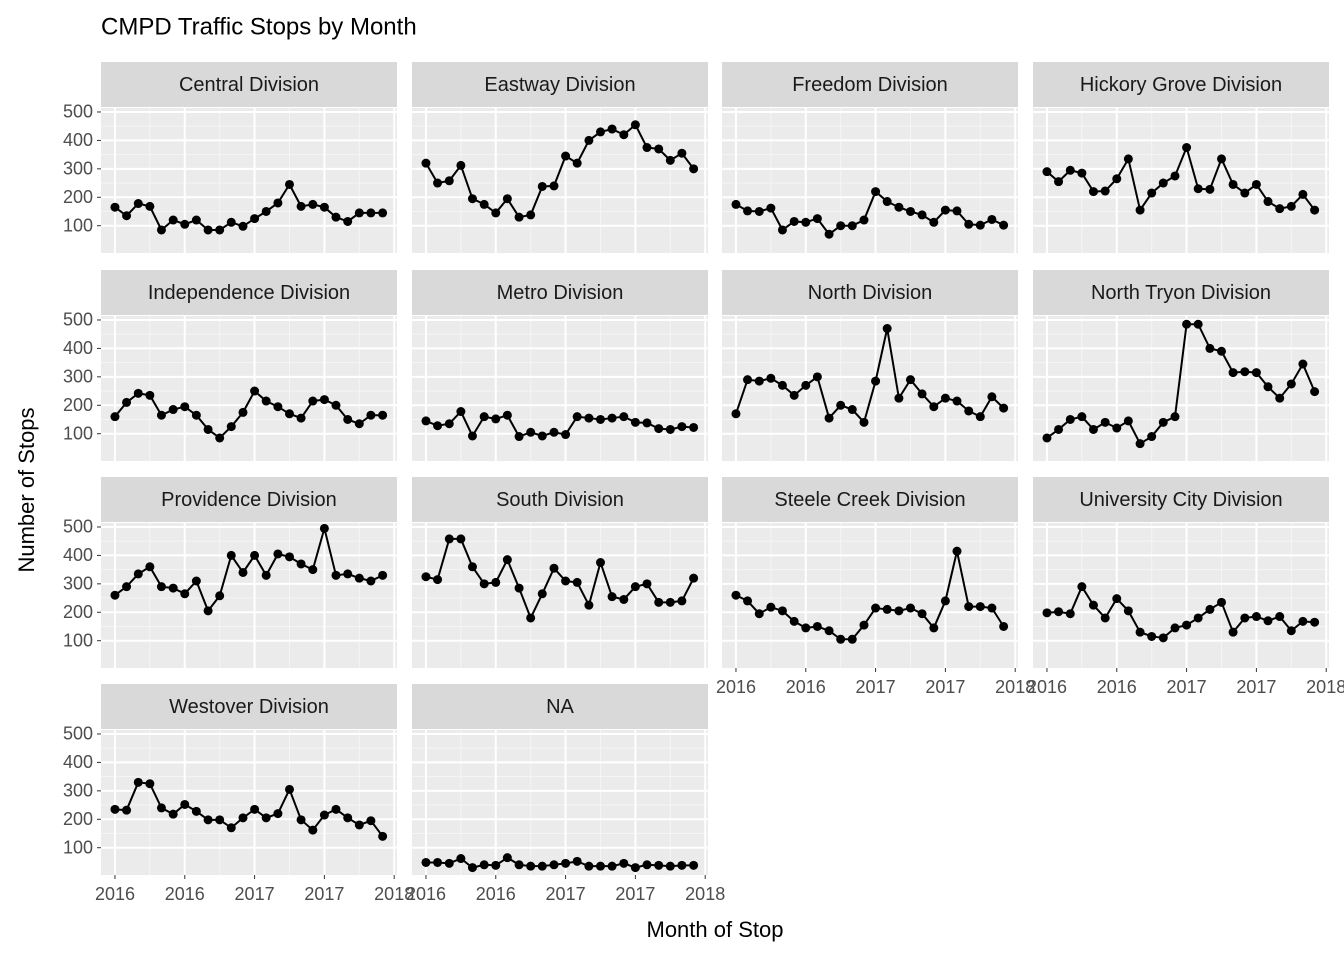 This screenshot has width=1344, height=965. Describe the element at coordinates (1181, 365) in the screenshot. I see `facet-panel: North Tryon Division` at that location.